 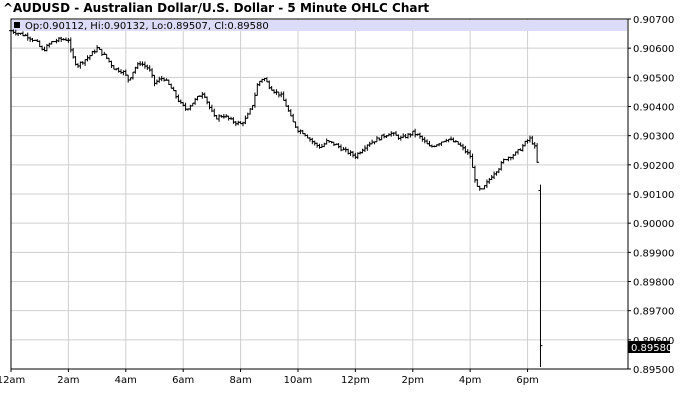 What do you see at coordinates (68, 380) in the screenshot?
I see `x-tick-label: 2am` at bounding box center [68, 380].